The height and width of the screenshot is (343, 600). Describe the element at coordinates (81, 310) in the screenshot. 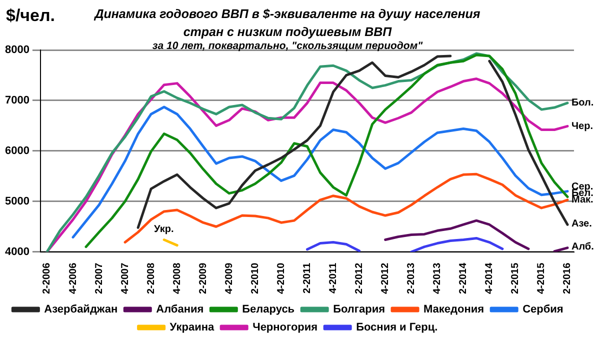

I see `legend-label: Азербайджан` at that location.